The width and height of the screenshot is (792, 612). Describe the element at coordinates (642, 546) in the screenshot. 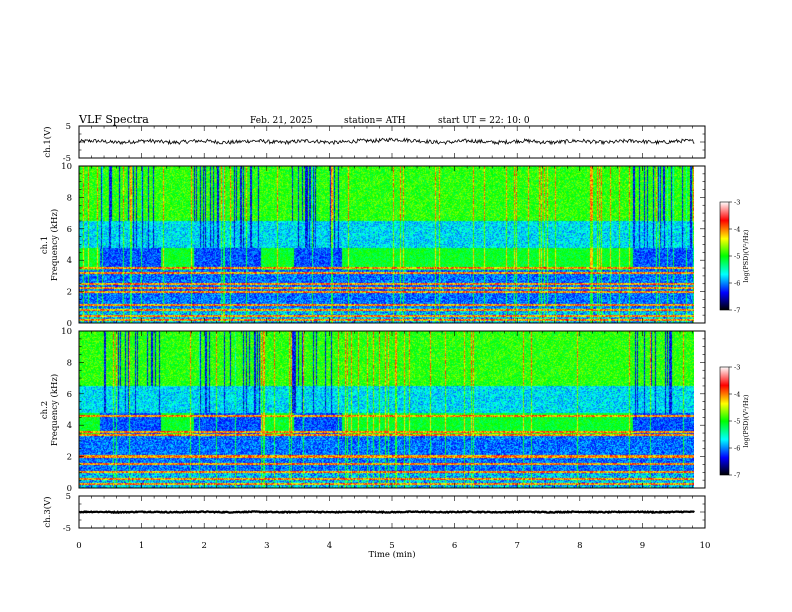

I see `x-tick-label: 9` at that location.